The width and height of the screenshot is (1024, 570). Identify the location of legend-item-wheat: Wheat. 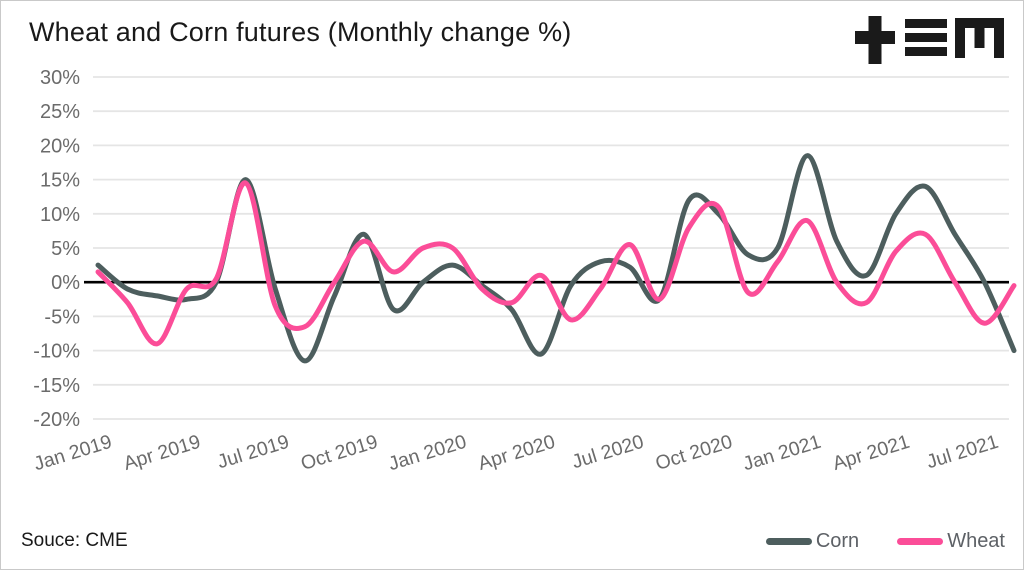
(951, 541).